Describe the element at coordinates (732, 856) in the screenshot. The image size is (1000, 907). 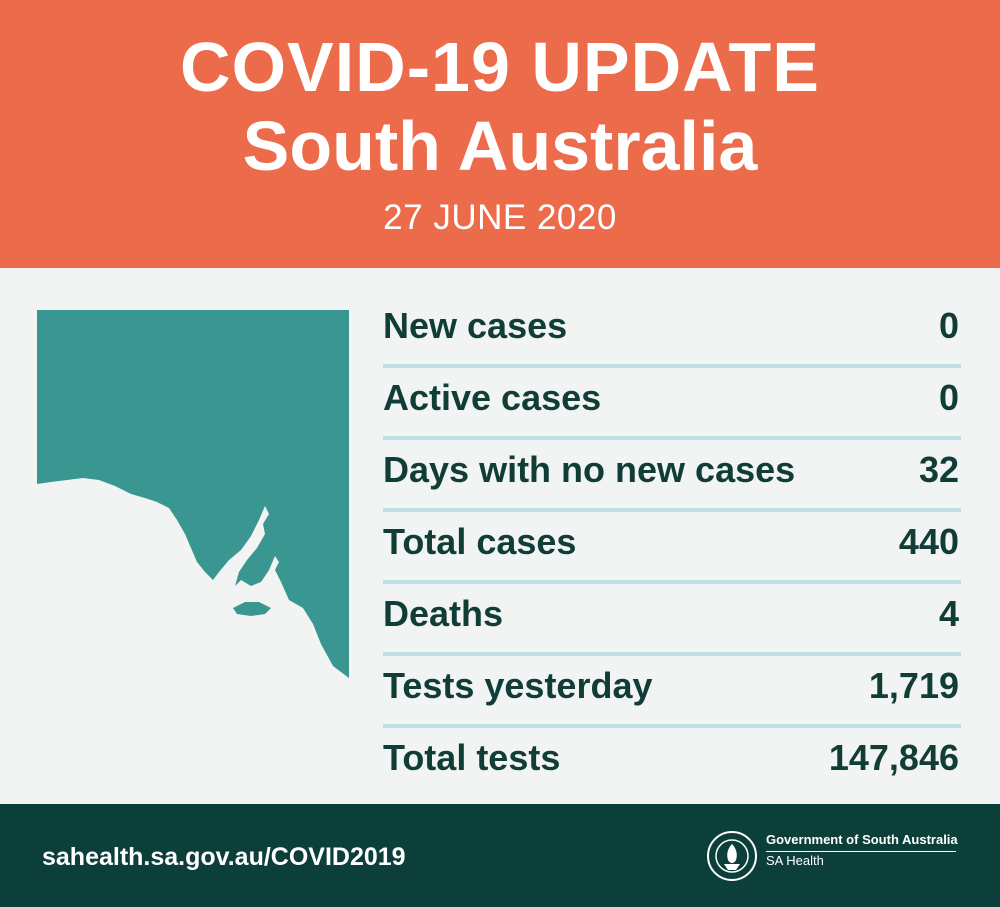
I see `sa-government-seal-icon` at that location.